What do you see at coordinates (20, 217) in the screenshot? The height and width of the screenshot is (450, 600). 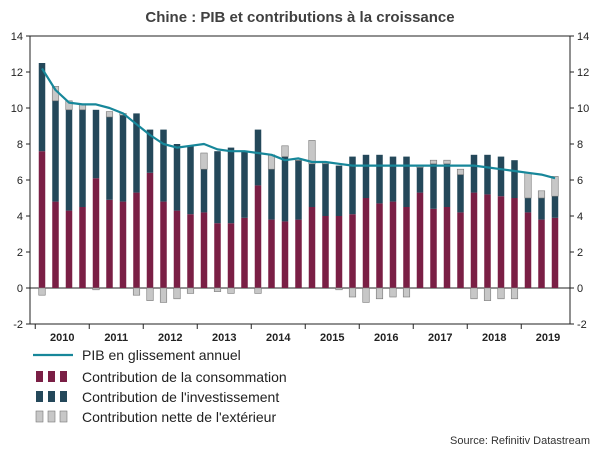 I see `y-tick-label-left: 4` at bounding box center [20, 217].